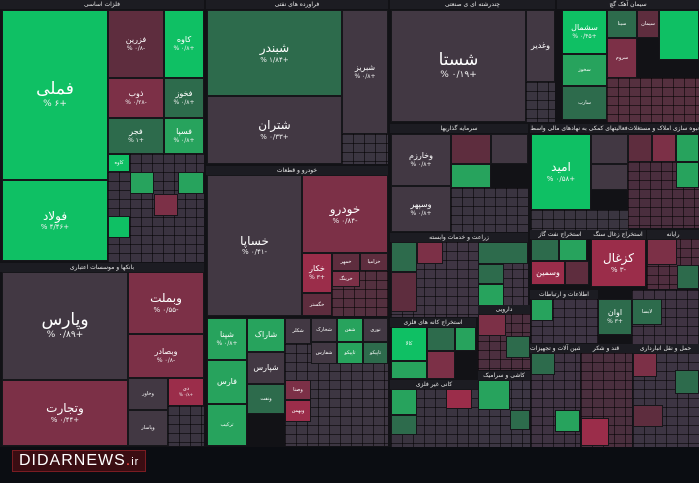 This screenshot has height=483, width=699. I want to click on tile-shepars: شپارس, so click(266, 368).